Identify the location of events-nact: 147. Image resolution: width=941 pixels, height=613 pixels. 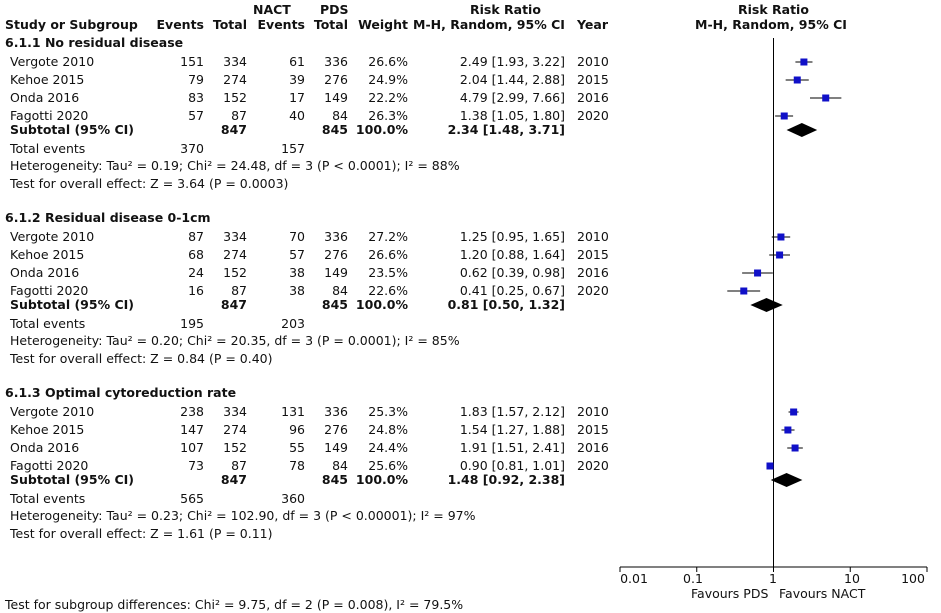
(192, 429).